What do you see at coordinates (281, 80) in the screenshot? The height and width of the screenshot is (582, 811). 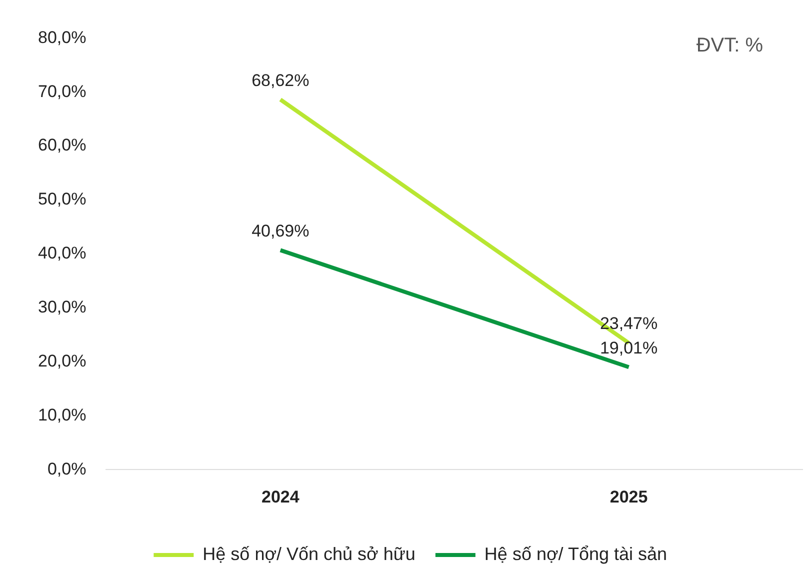 I see `data-label: 68,62%` at bounding box center [281, 80].